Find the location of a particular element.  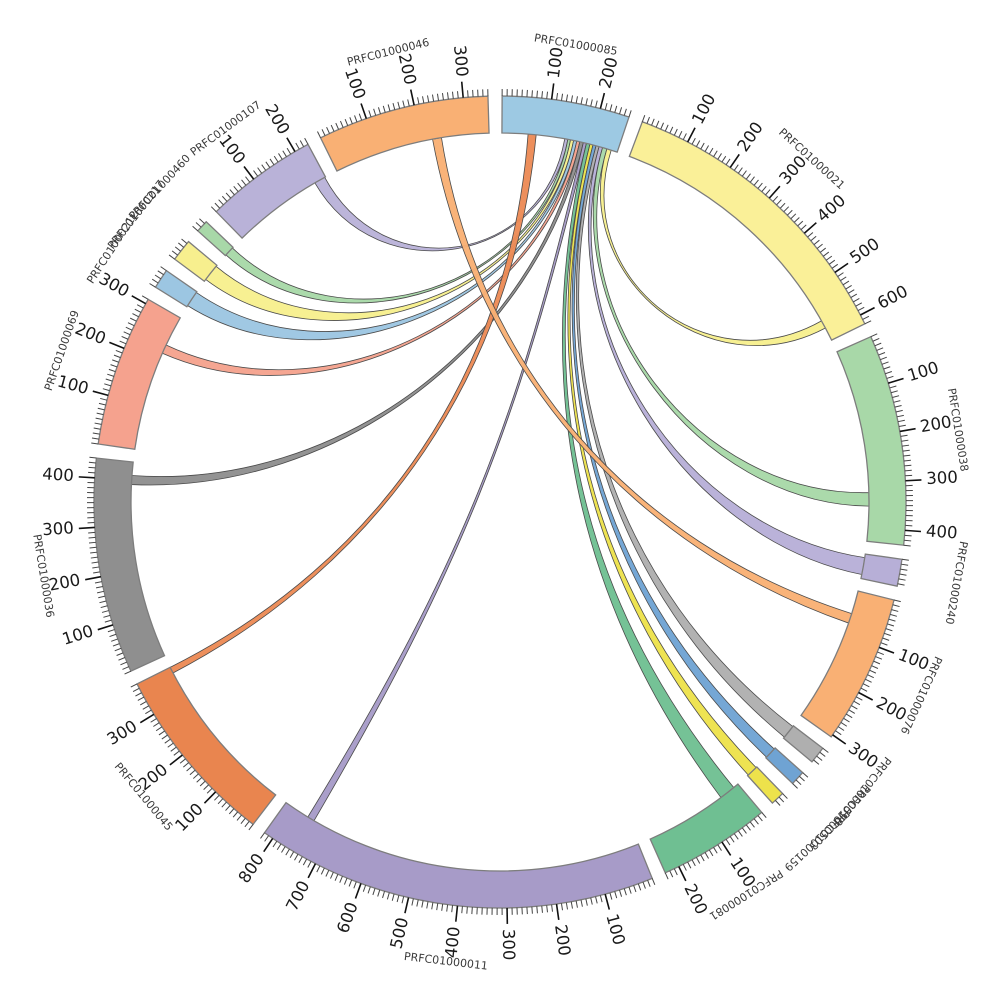

tick-value-label: 700 is located at coordinates (297, 896).